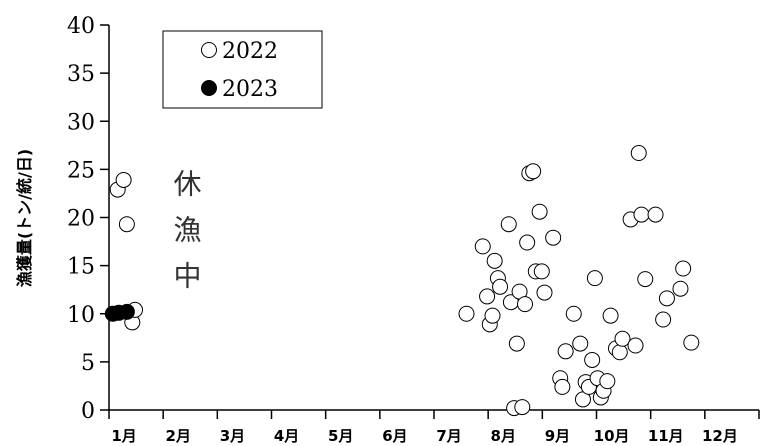 Image resolution: width=761 pixels, height=446 pixels. Describe the element at coordinates (250, 51) in the screenshot. I see `legend-label: 2022` at that location.